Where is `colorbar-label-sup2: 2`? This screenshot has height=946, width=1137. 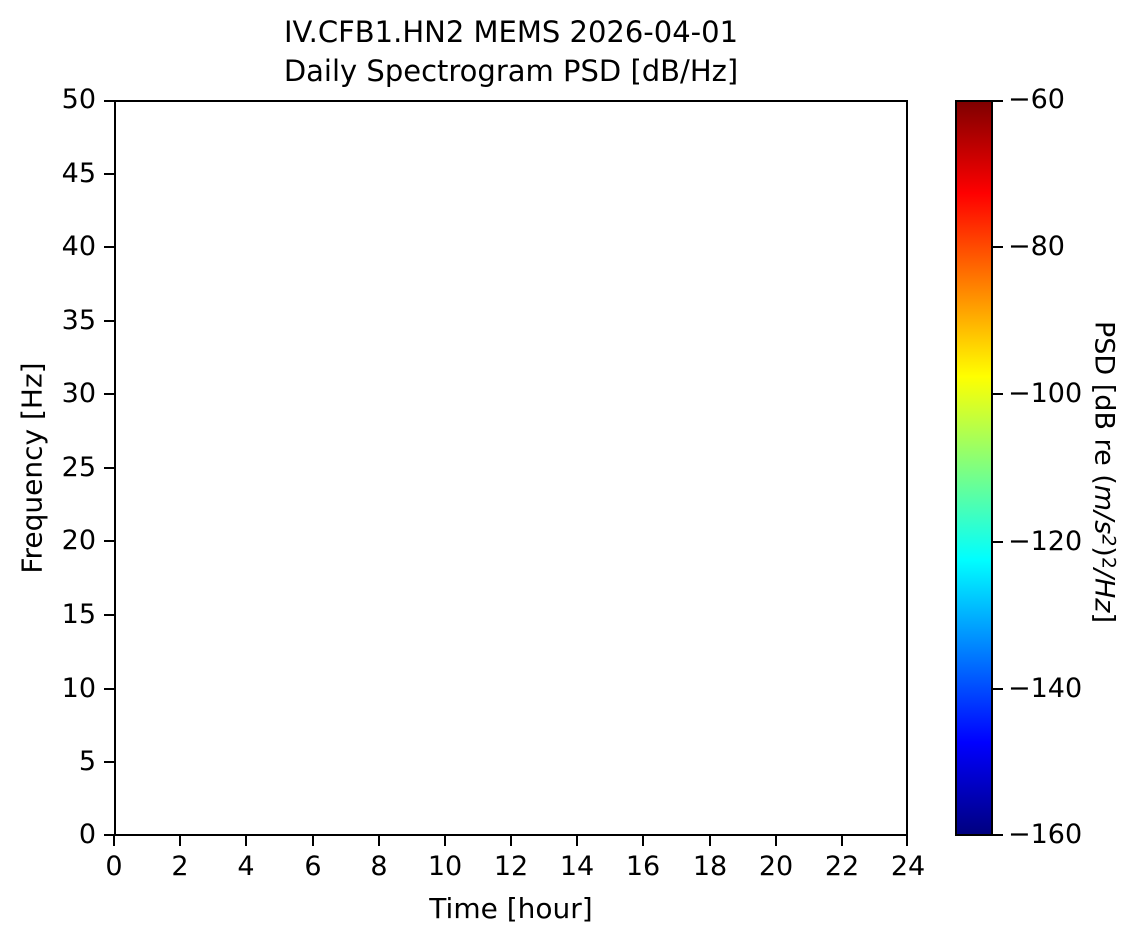 colorbar-label-sup2: 2 is located at coordinates (1108, 562).